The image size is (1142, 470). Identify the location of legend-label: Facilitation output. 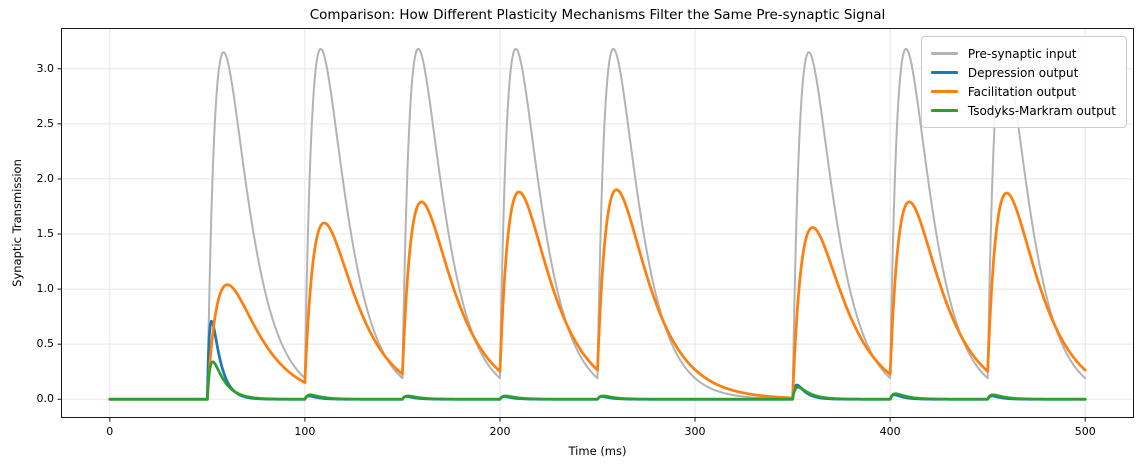
(1022, 91).